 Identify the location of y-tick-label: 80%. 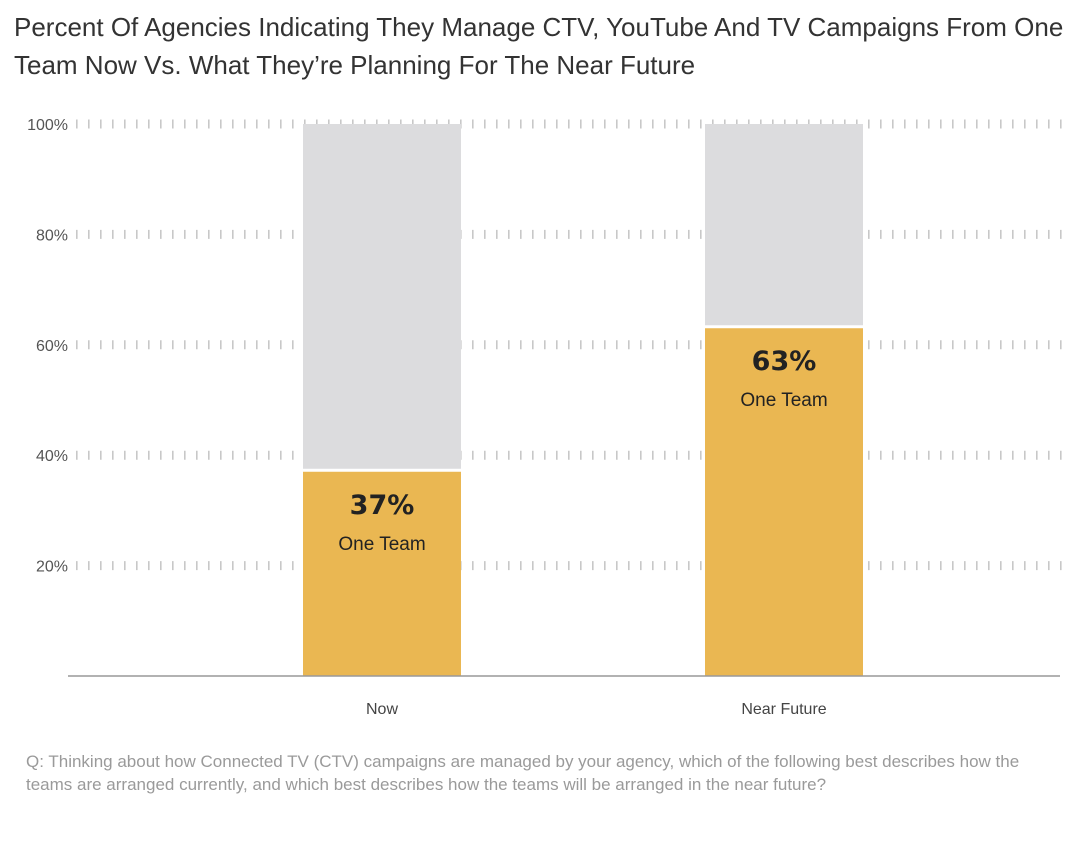
(52, 235).